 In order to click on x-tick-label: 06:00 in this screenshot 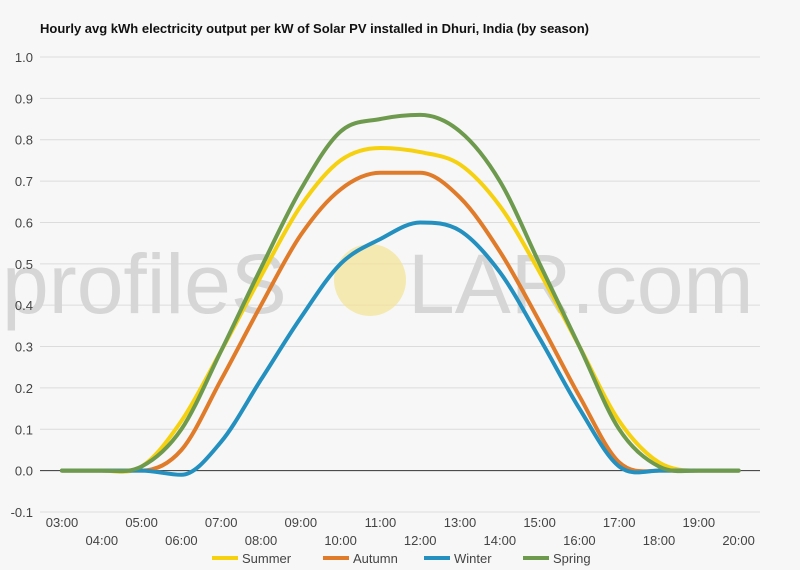, I will do `click(181, 540)`.